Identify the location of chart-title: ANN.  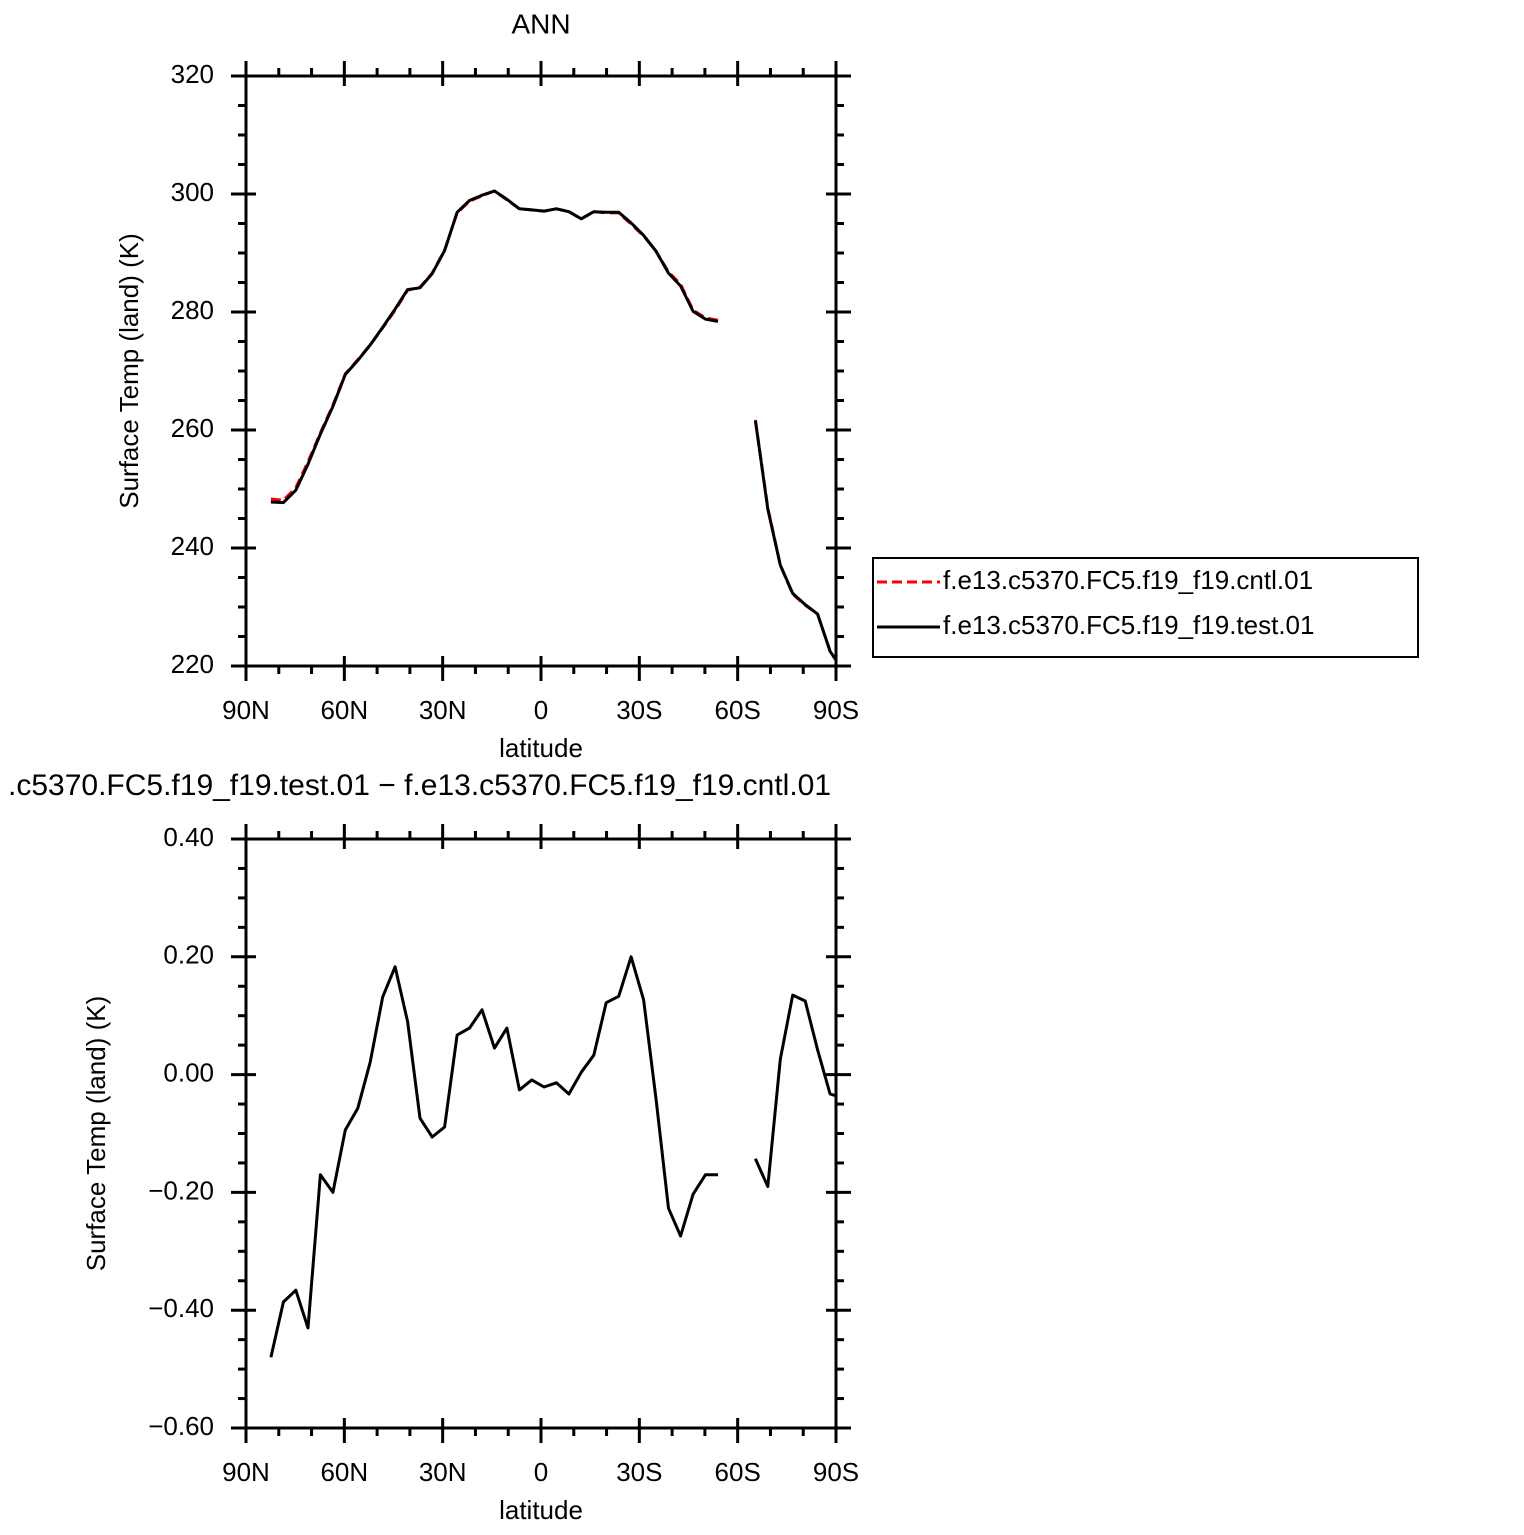
(540, 23).